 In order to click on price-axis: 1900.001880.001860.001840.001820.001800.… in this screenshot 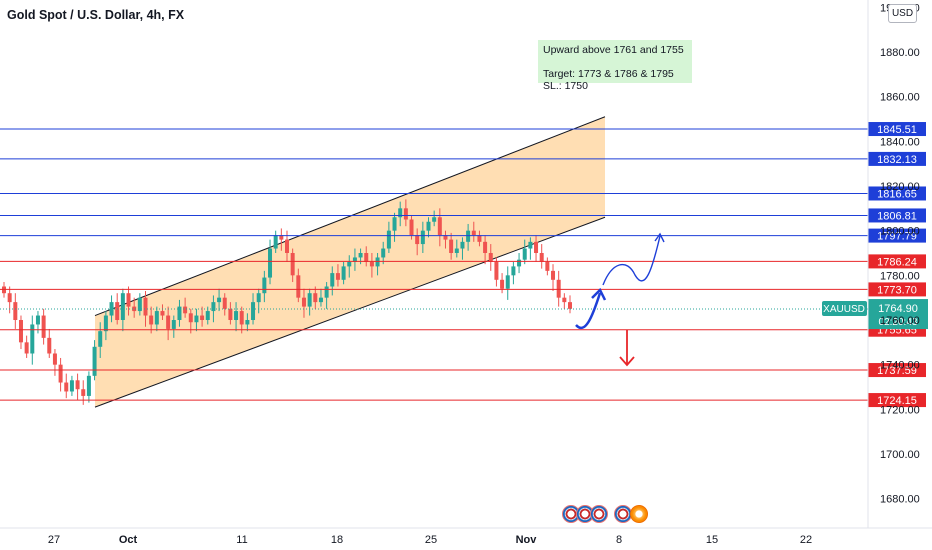, I will do `click(893, 264)`.